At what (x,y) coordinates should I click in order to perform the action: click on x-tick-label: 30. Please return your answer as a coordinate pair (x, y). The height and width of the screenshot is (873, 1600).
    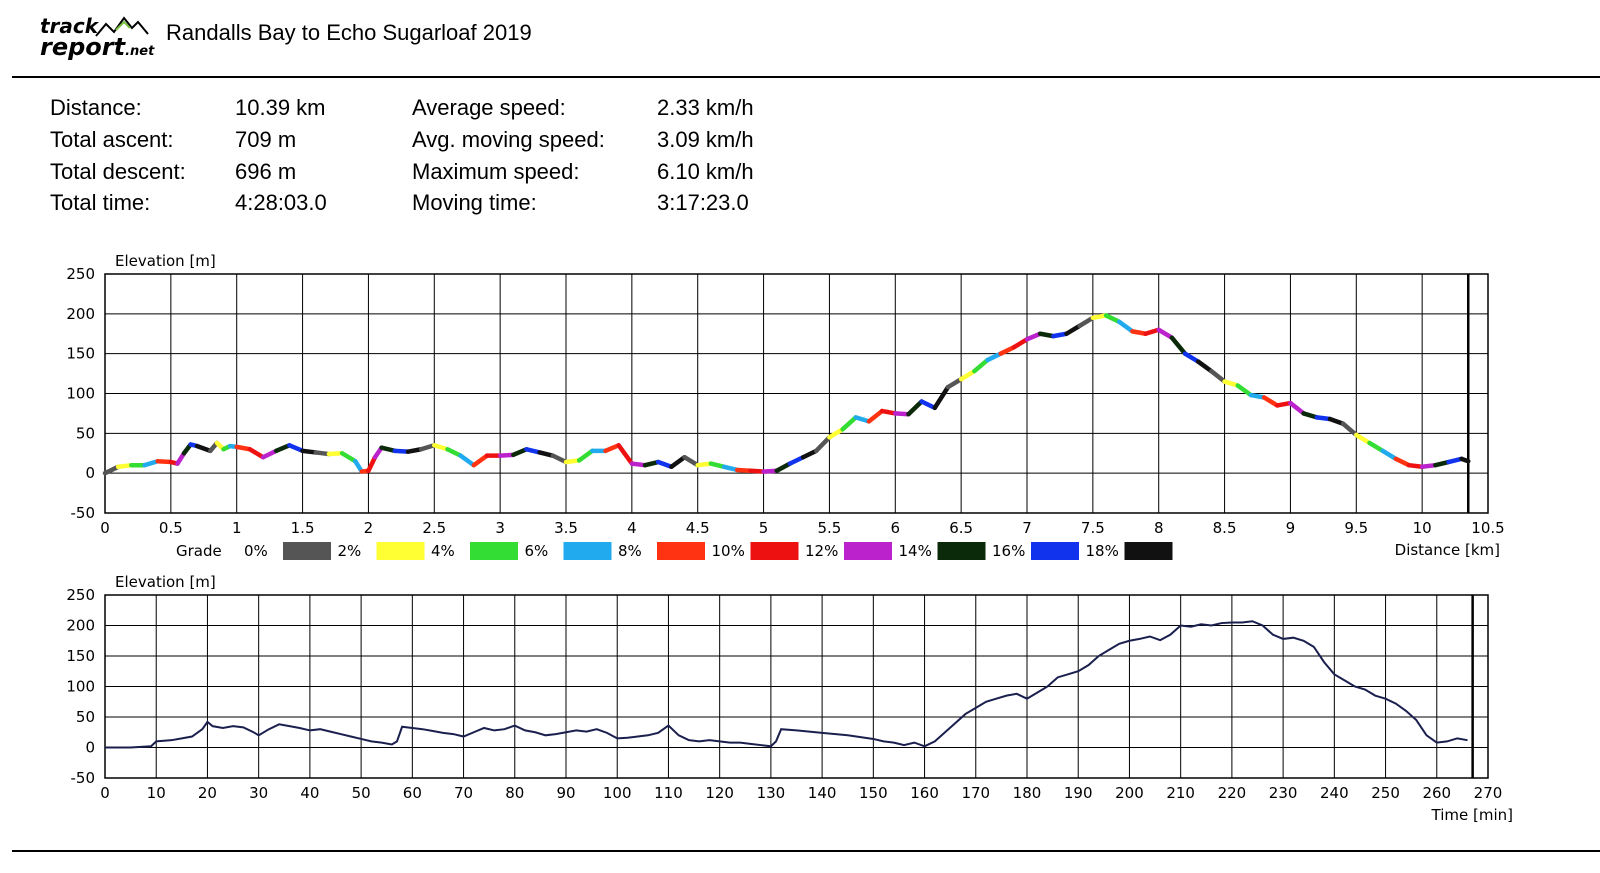
    Looking at the image, I should click on (258, 793).